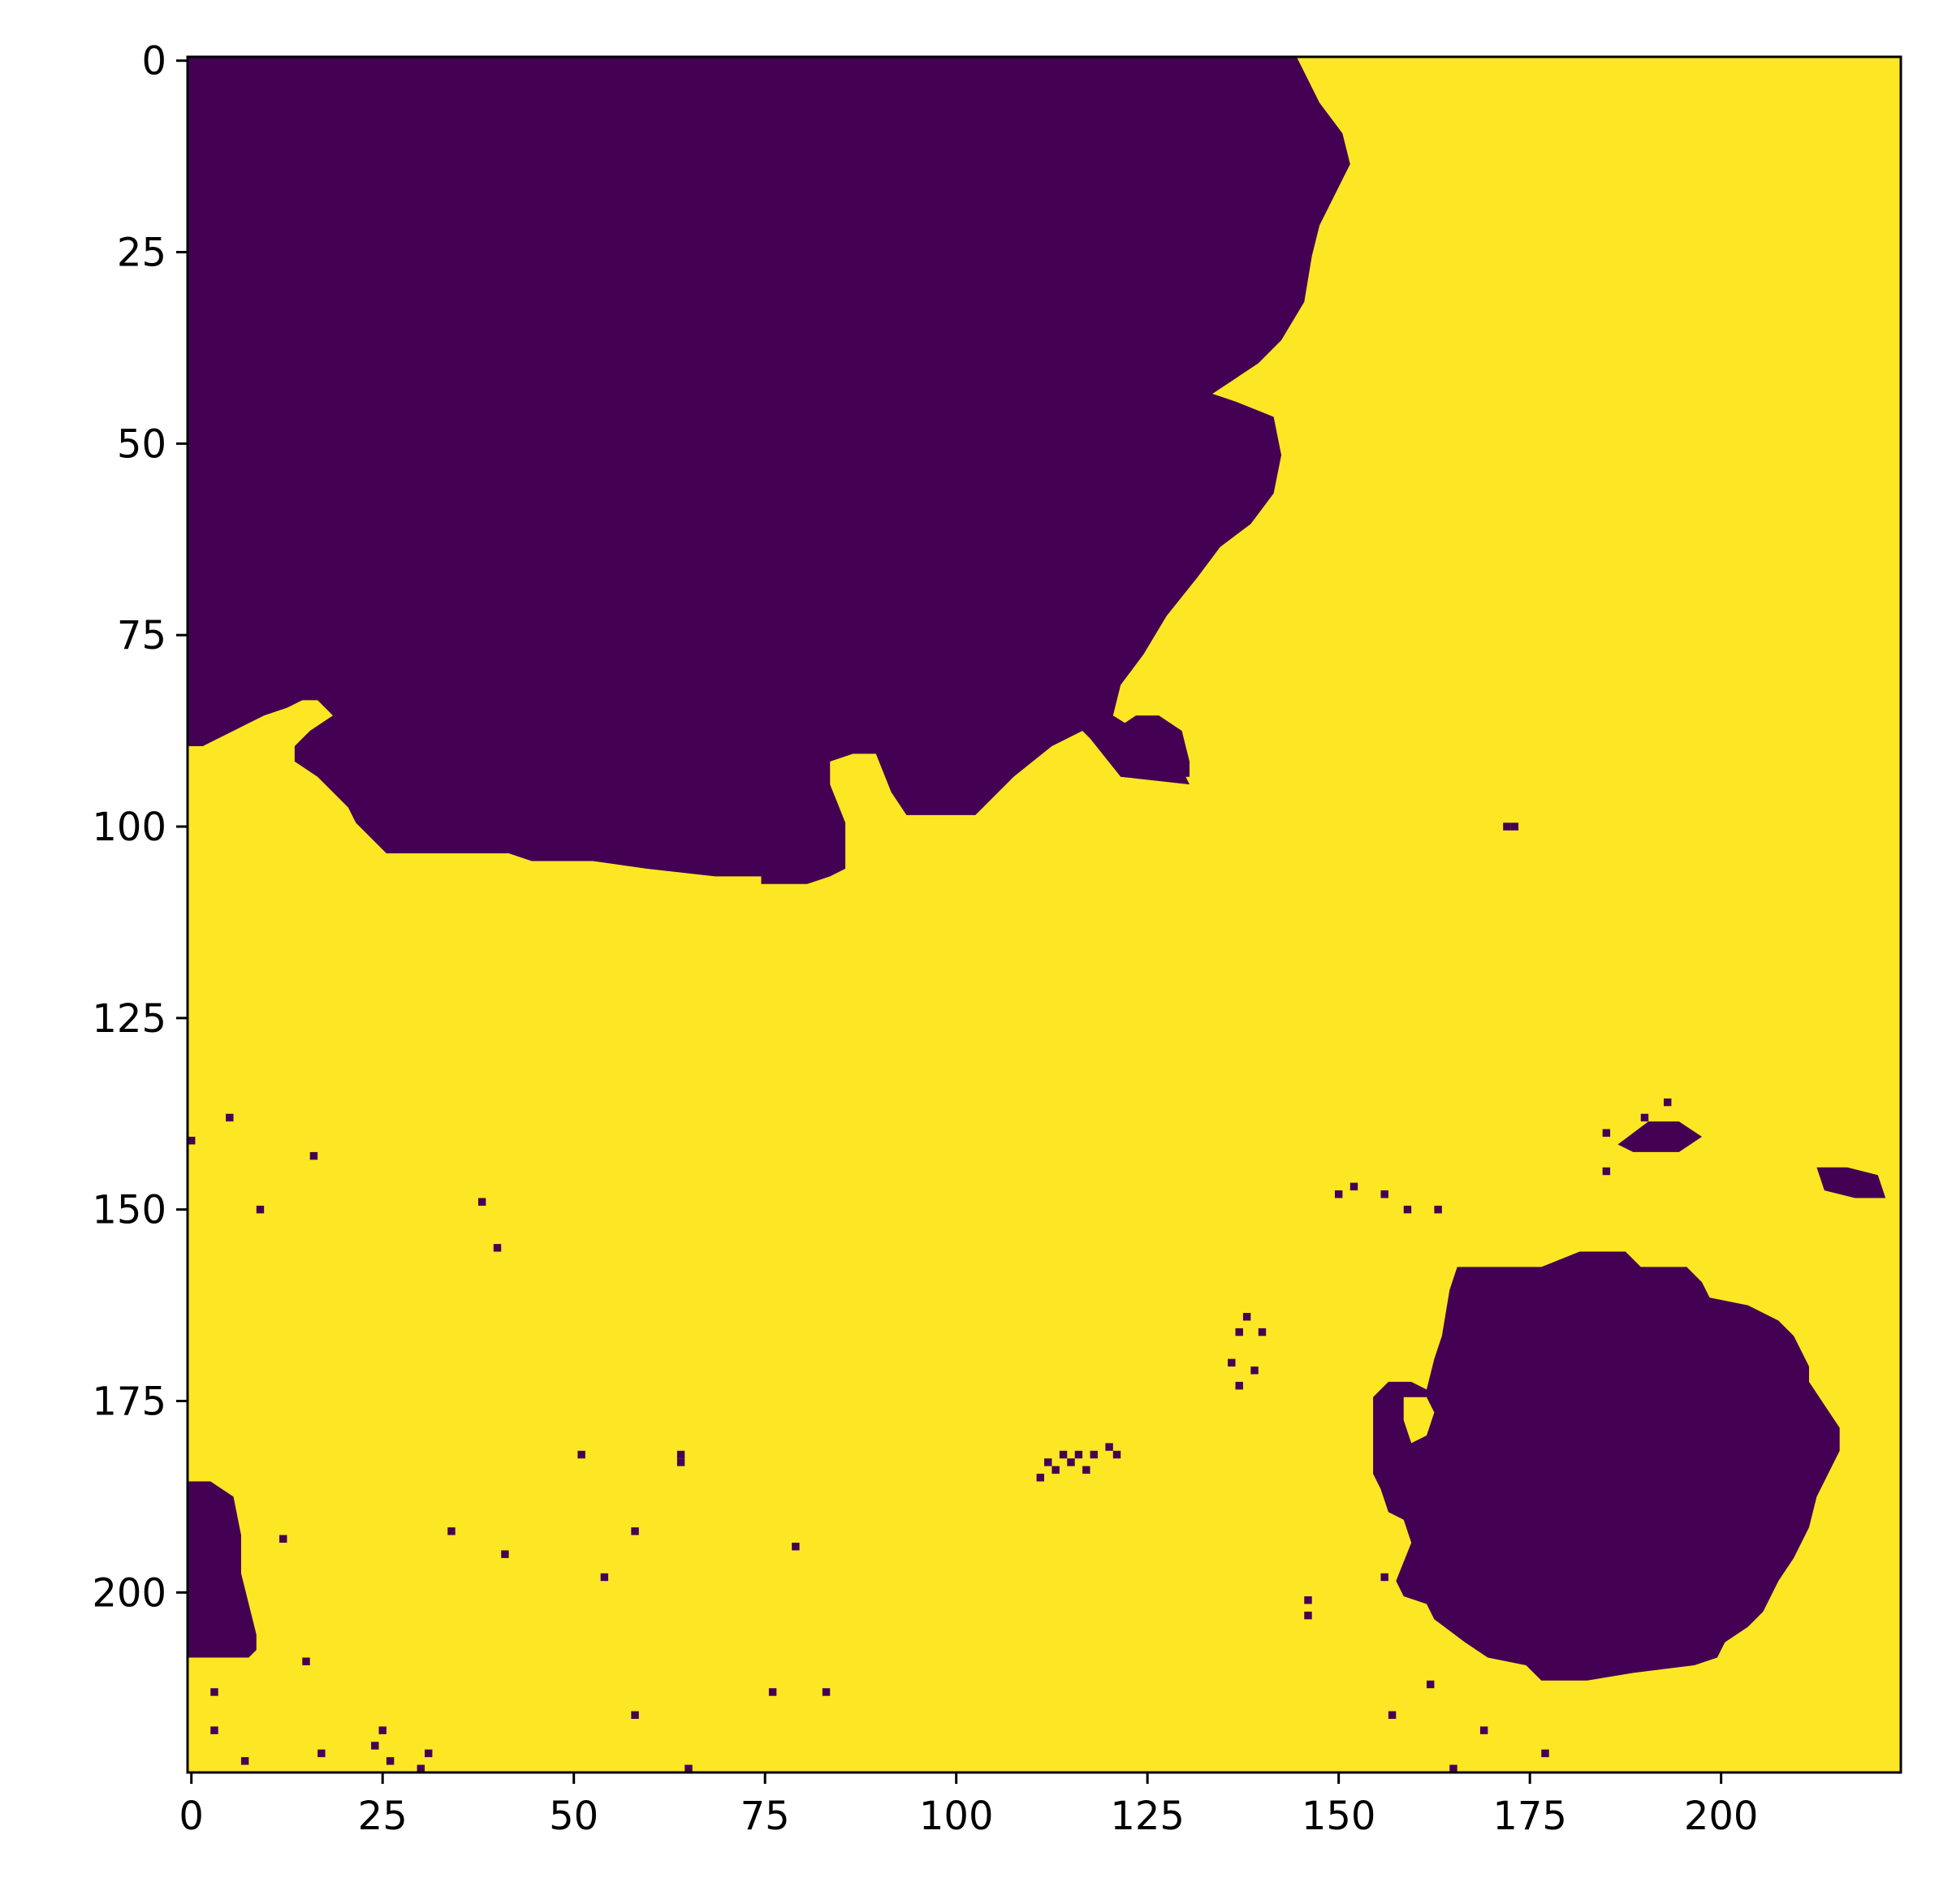 This screenshot has height=1904, width=1939. What do you see at coordinates (1339, 1816) in the screenshot?
I see `x-tick-label: 150` at bounding box center [1339, 1816].